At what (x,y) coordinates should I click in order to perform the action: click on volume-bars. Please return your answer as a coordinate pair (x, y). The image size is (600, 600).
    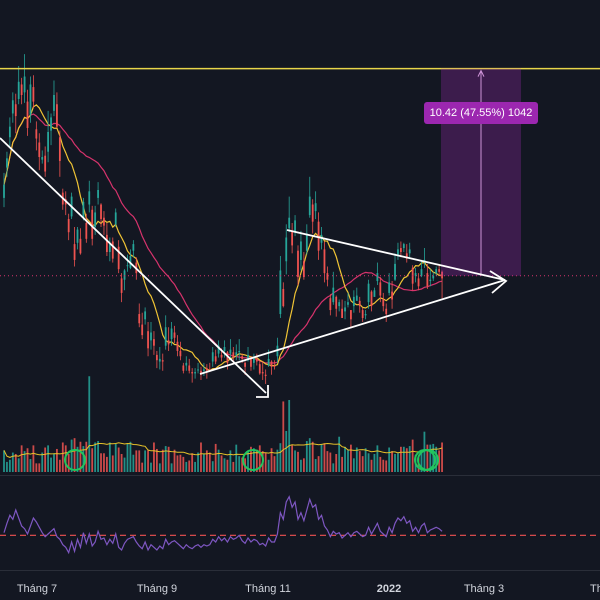
    Looking at the image, I should click on (223, 424).